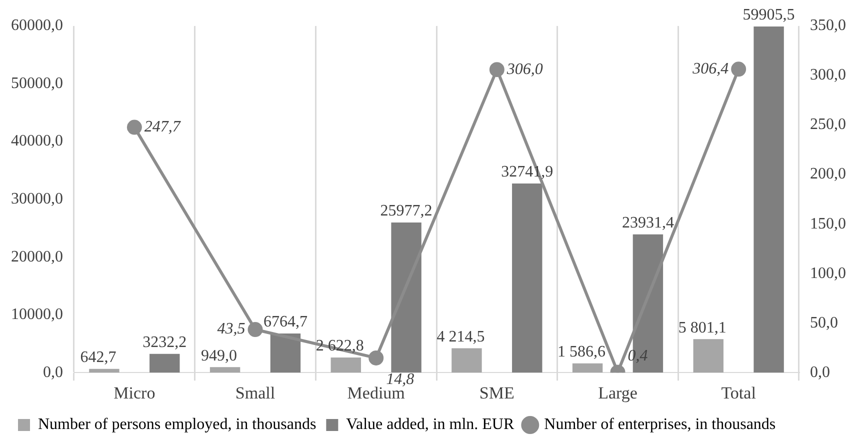  What do you see at coordinates (828, 75) in the screenshot?
I see `y2-tick-label: 300,0` at bounding box center [828, 75].